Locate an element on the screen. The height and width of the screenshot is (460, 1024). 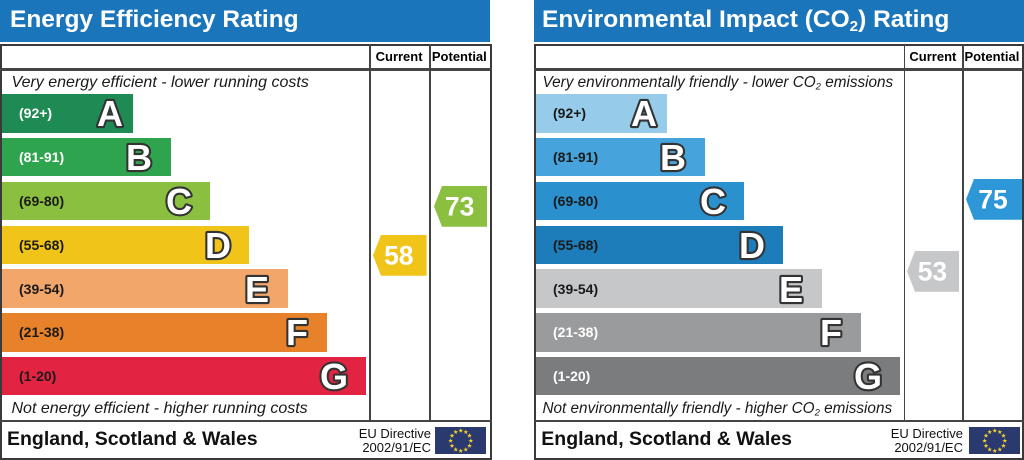
svg-text: 53 is located at coordinates (931, 271).